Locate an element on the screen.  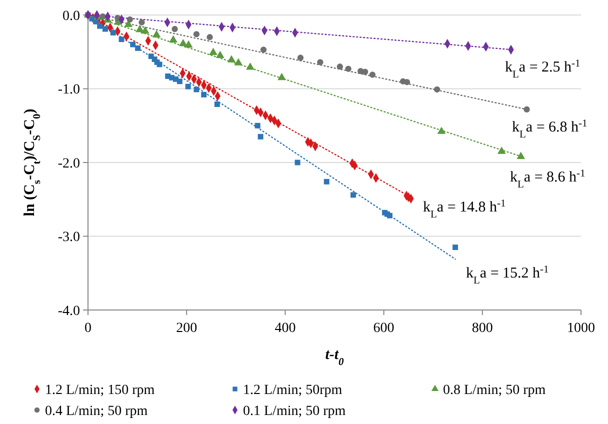
legend-label: 0.4 L/min; 50 rpm is located at coordinates (96, 411).